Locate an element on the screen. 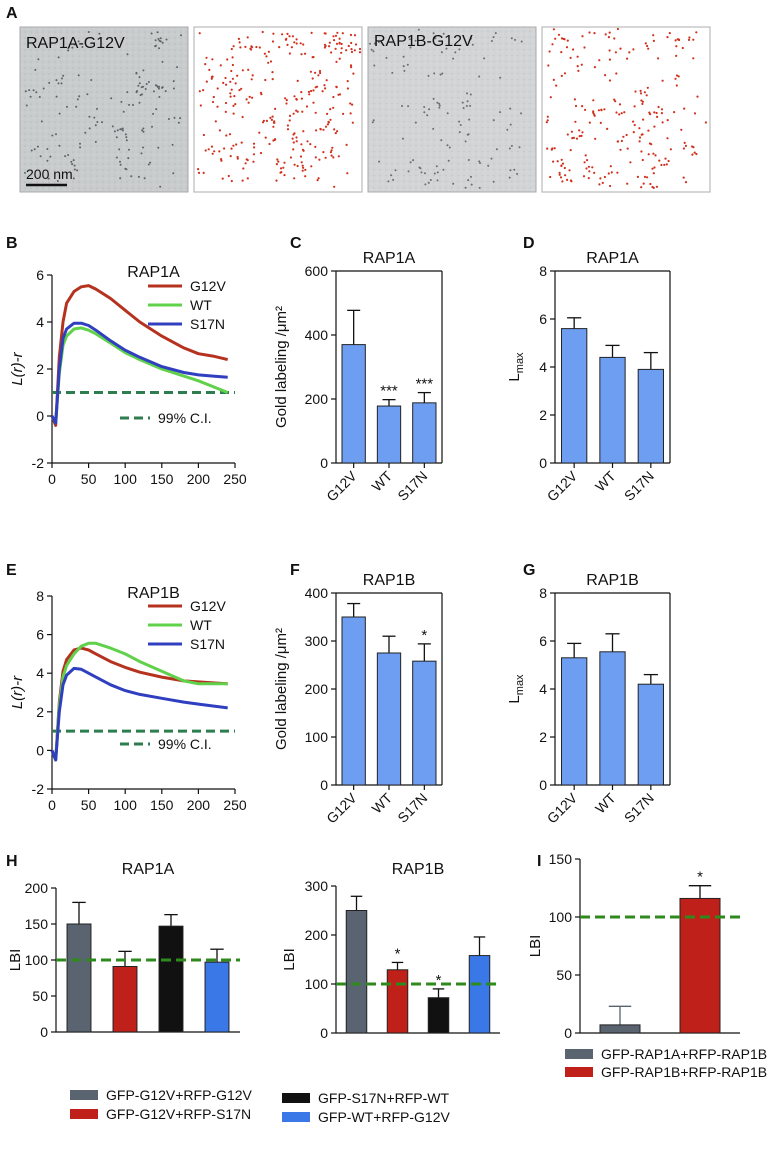 The height and width of the screenshot is (1153, 775). x-tick-label: WT is located at coordinates (381, 802).